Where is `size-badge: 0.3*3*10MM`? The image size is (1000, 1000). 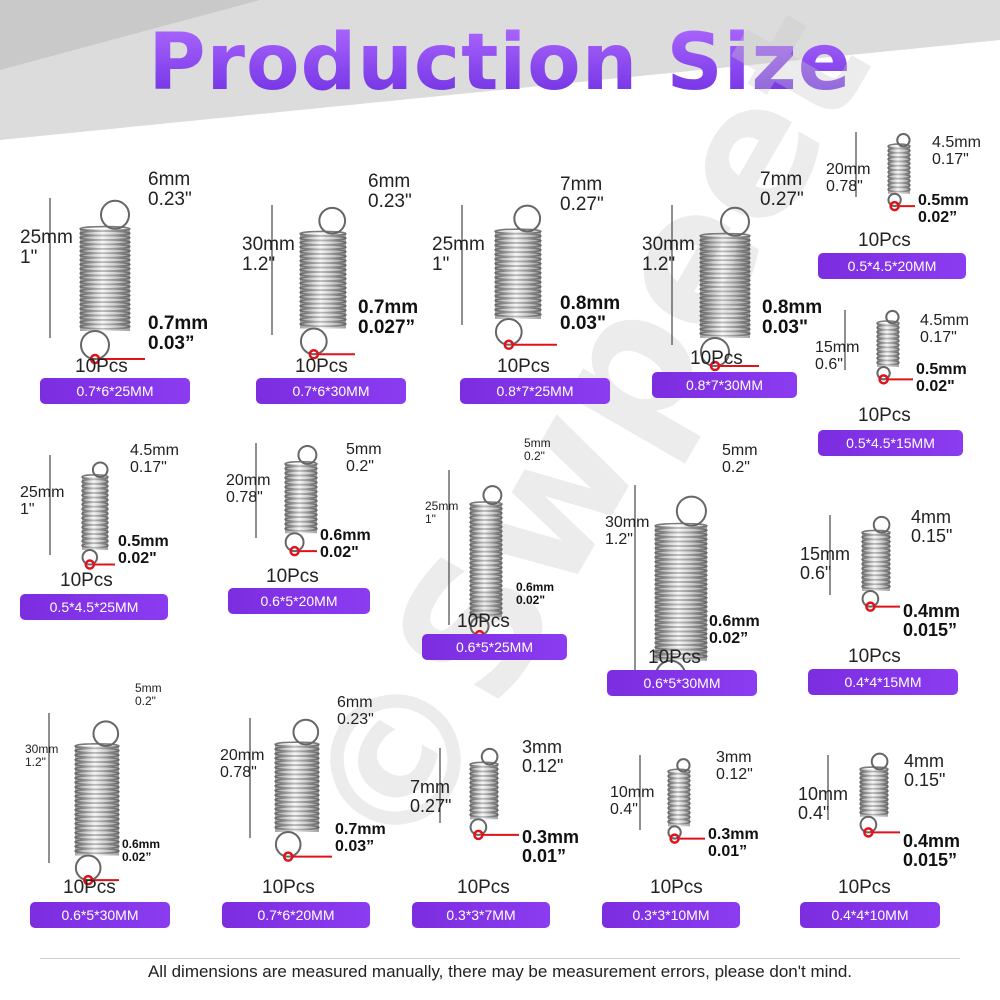
size-badge: 0.3*3*10MM is located at coordinates (671, 915).